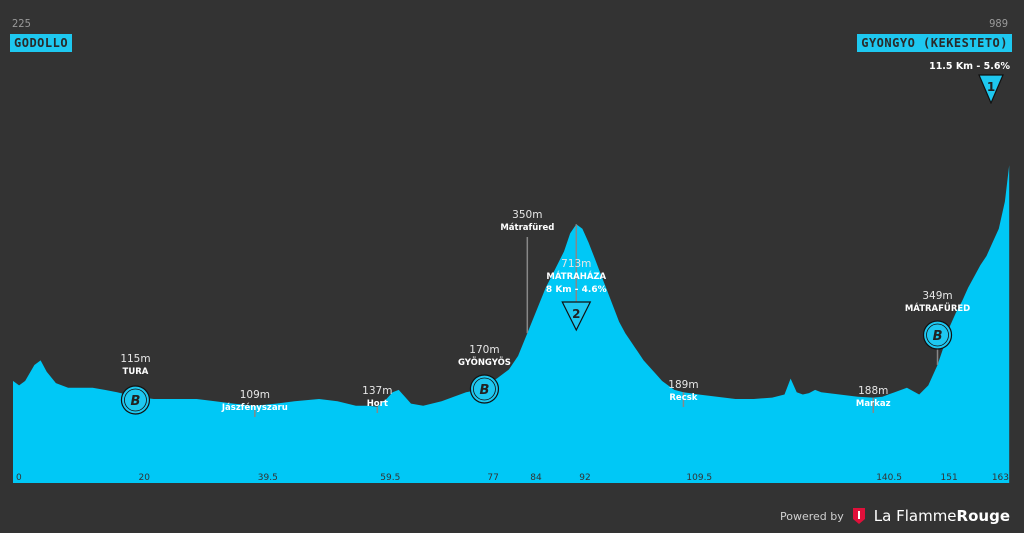 This screenshot has height=533, width=1024. I want to click on marker-name: Hort, so click(377, 404).